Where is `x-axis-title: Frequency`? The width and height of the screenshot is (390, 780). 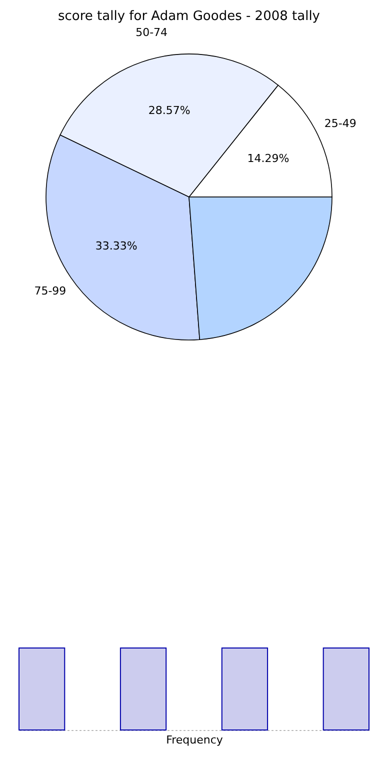 x-axis-title: Frequency is located at coordinates (195, 740).